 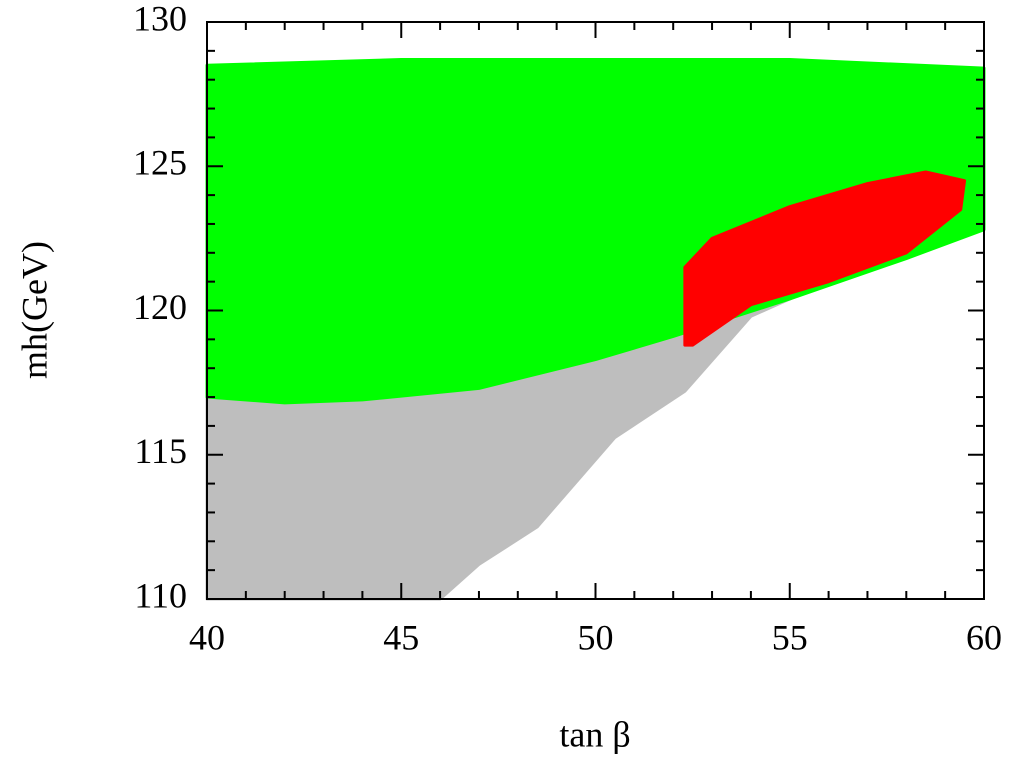 What do you see at coordinates (160, 595) in the screenshot?
I see `y-tick-label: 110` at bounding box center [160, 595].